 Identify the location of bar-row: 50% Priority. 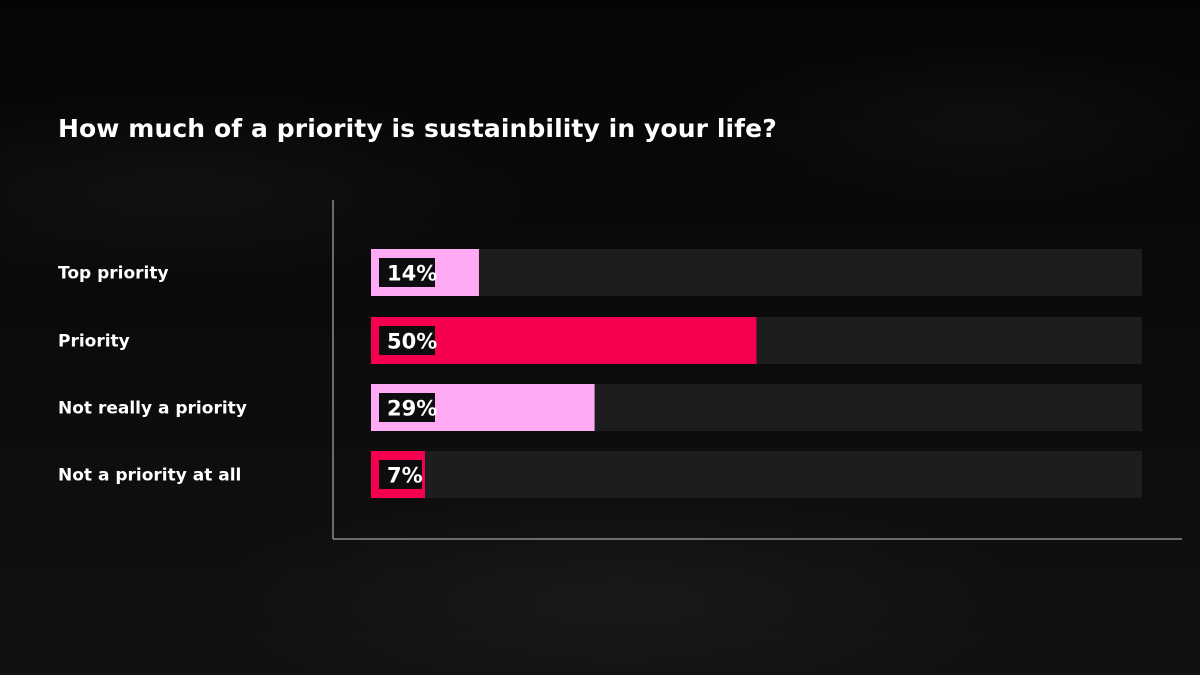
(600, 340).